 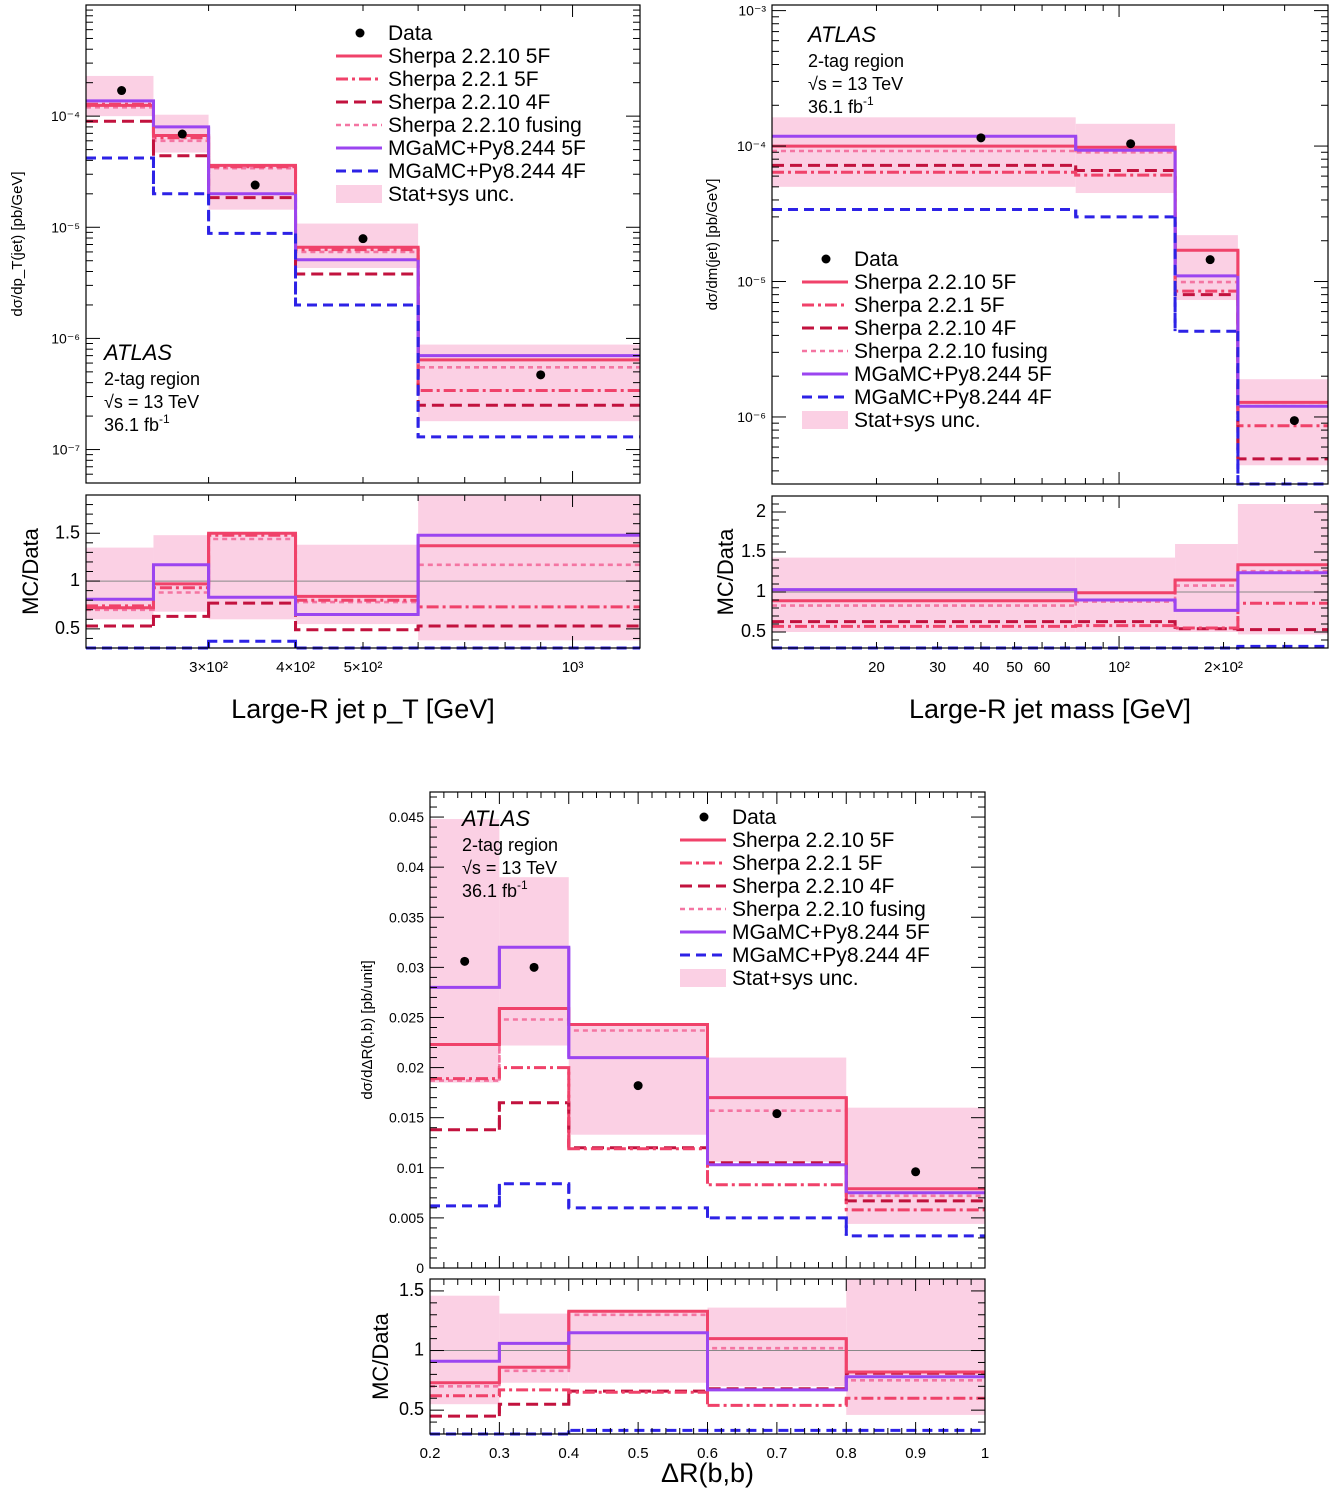 I want to click on legend-entry-mg4: MGaMC+Py8.244 4F, so click(x=805, y=955).